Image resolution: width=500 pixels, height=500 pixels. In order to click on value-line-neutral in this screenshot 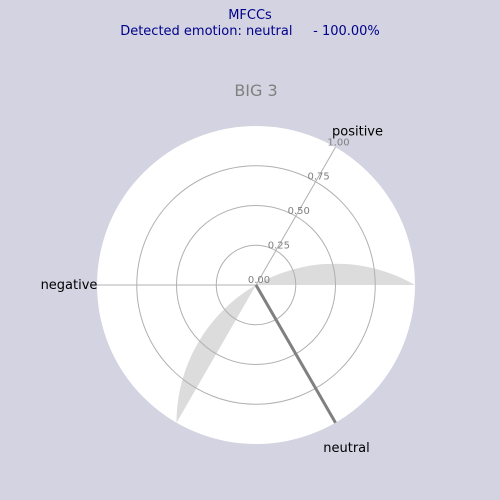, I will do `click(295, 354)`.